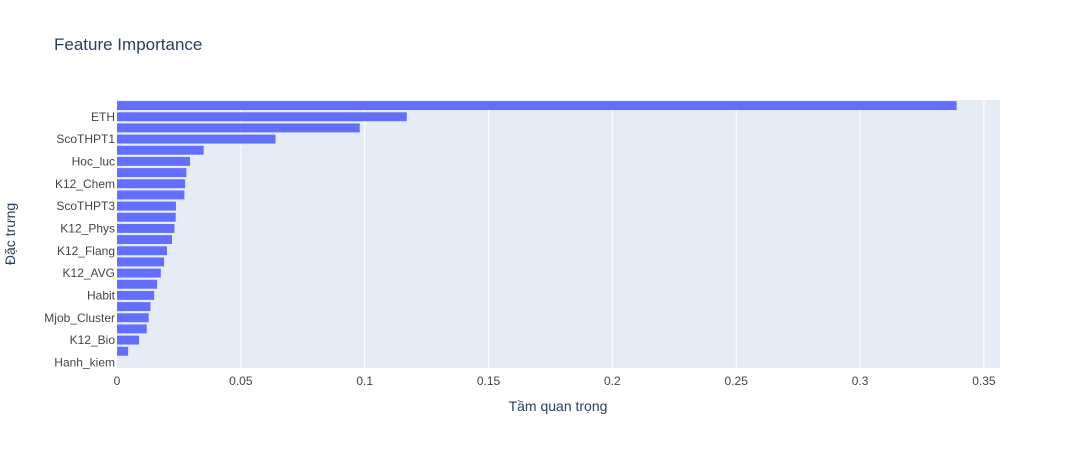 The height and width of the screenshot is (455, 1080). Describe the element at coordinates (555, 381) in the screenshot. I see `x-axis-ticks: 0 0.05 0.1 0.15 0.2 0.25 0.3 0.35` at that location.